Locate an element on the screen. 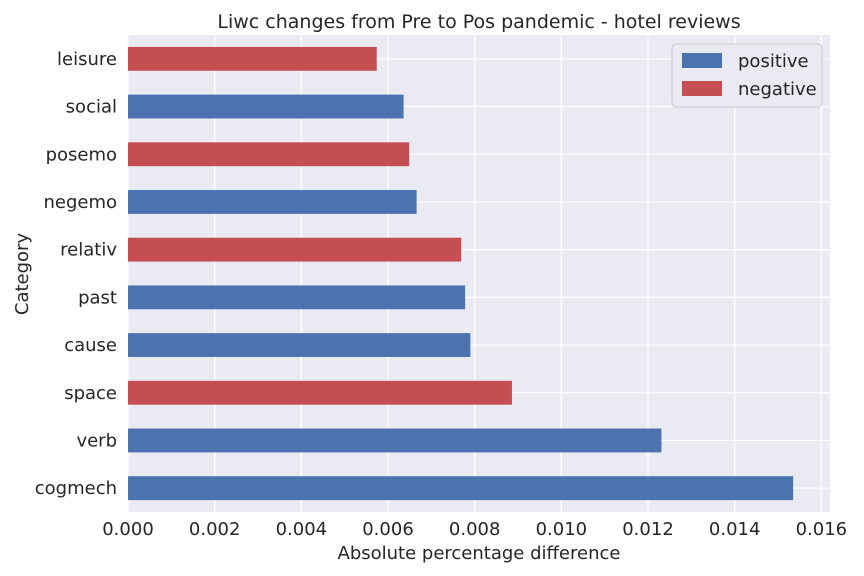  bar-posemo is located at coordinates (269, 154).